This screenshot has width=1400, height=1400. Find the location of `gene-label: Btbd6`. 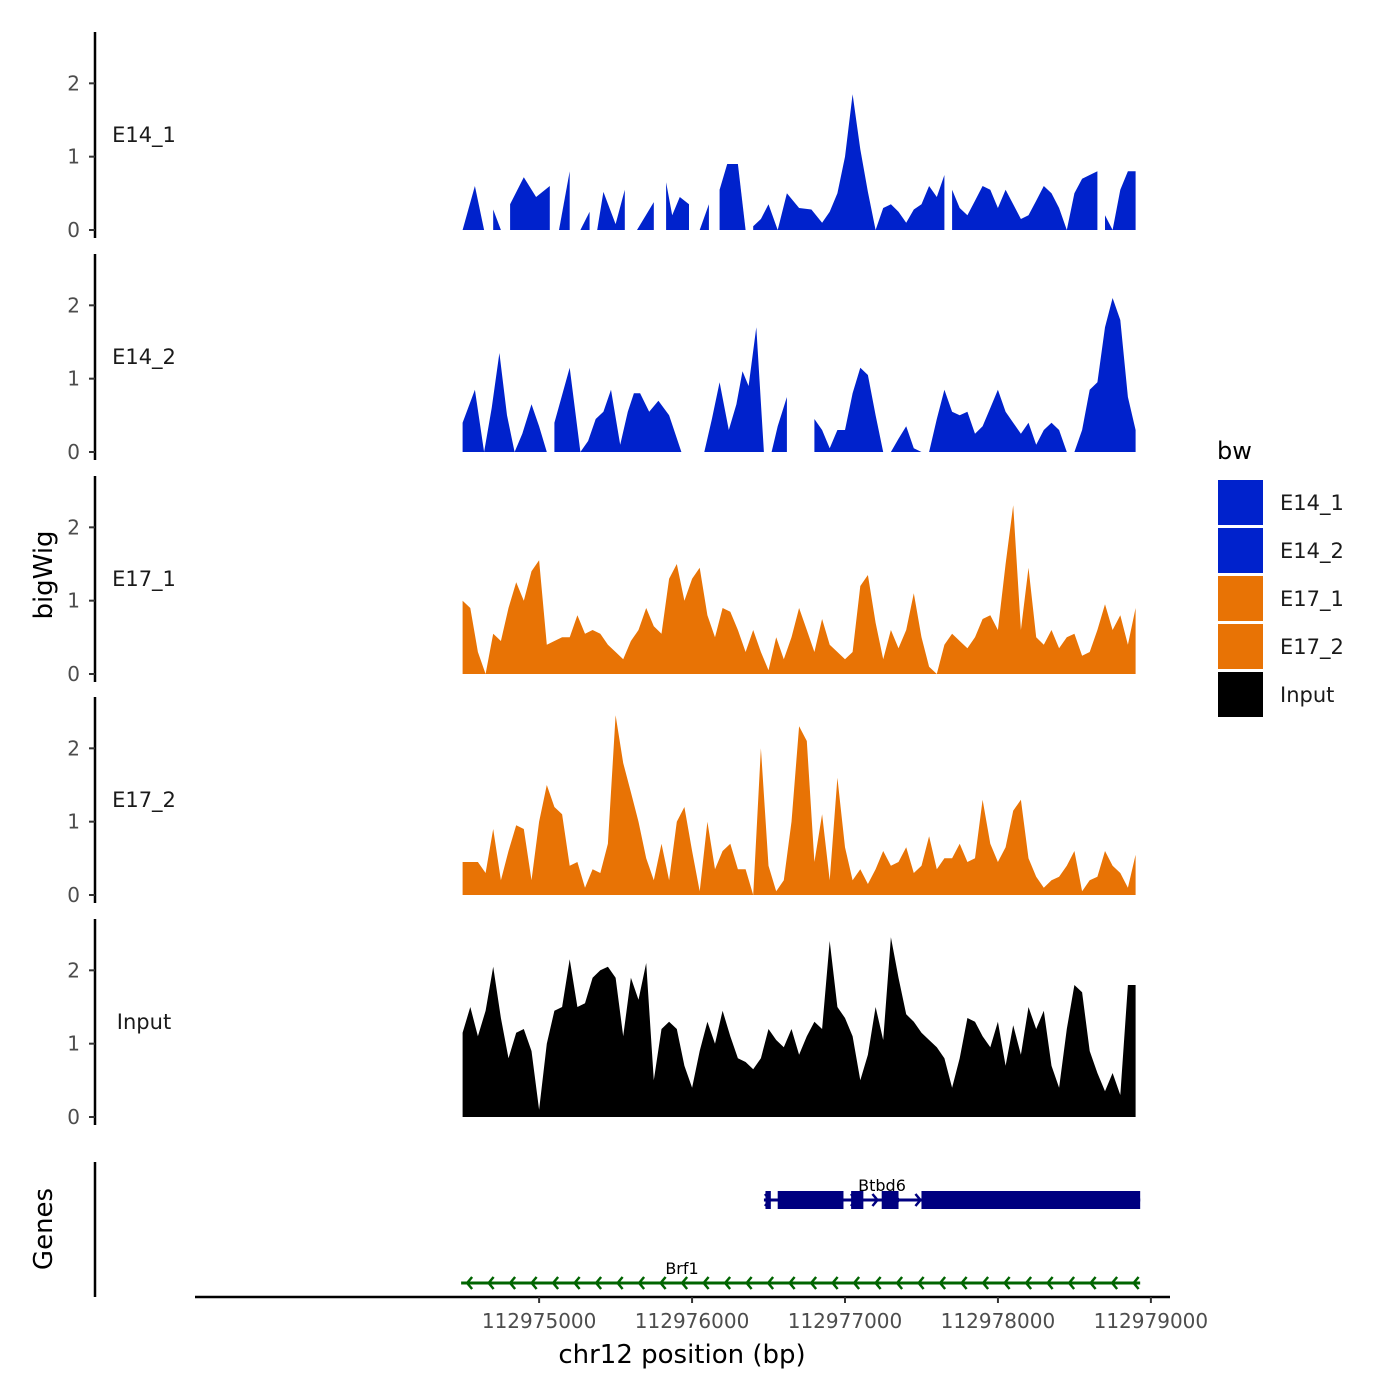

gene-label: Btbd6 is located at coordinates (882, 1185).